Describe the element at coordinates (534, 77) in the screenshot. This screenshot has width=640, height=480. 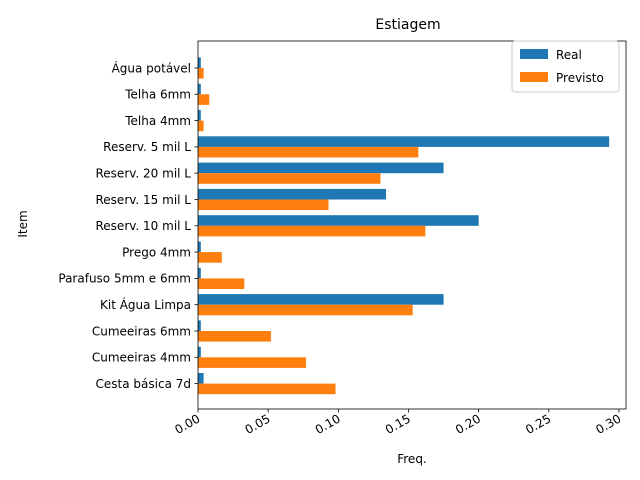
I see `legend-swatch-previsto` at that location.